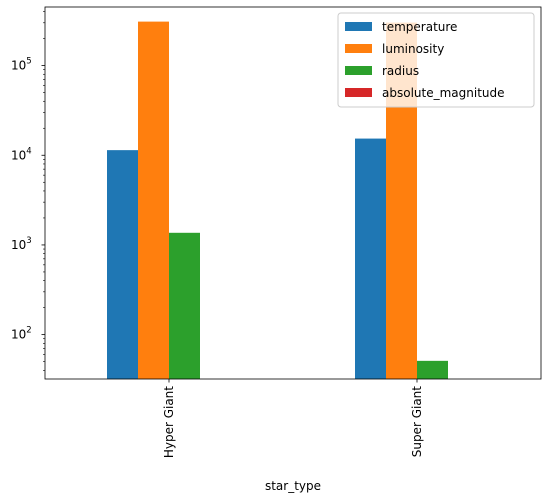 The image size is (551, 502). Describe the element at coordinates (432, 369) in the screenshot. I see `bar-radius-super-giant` at that location.